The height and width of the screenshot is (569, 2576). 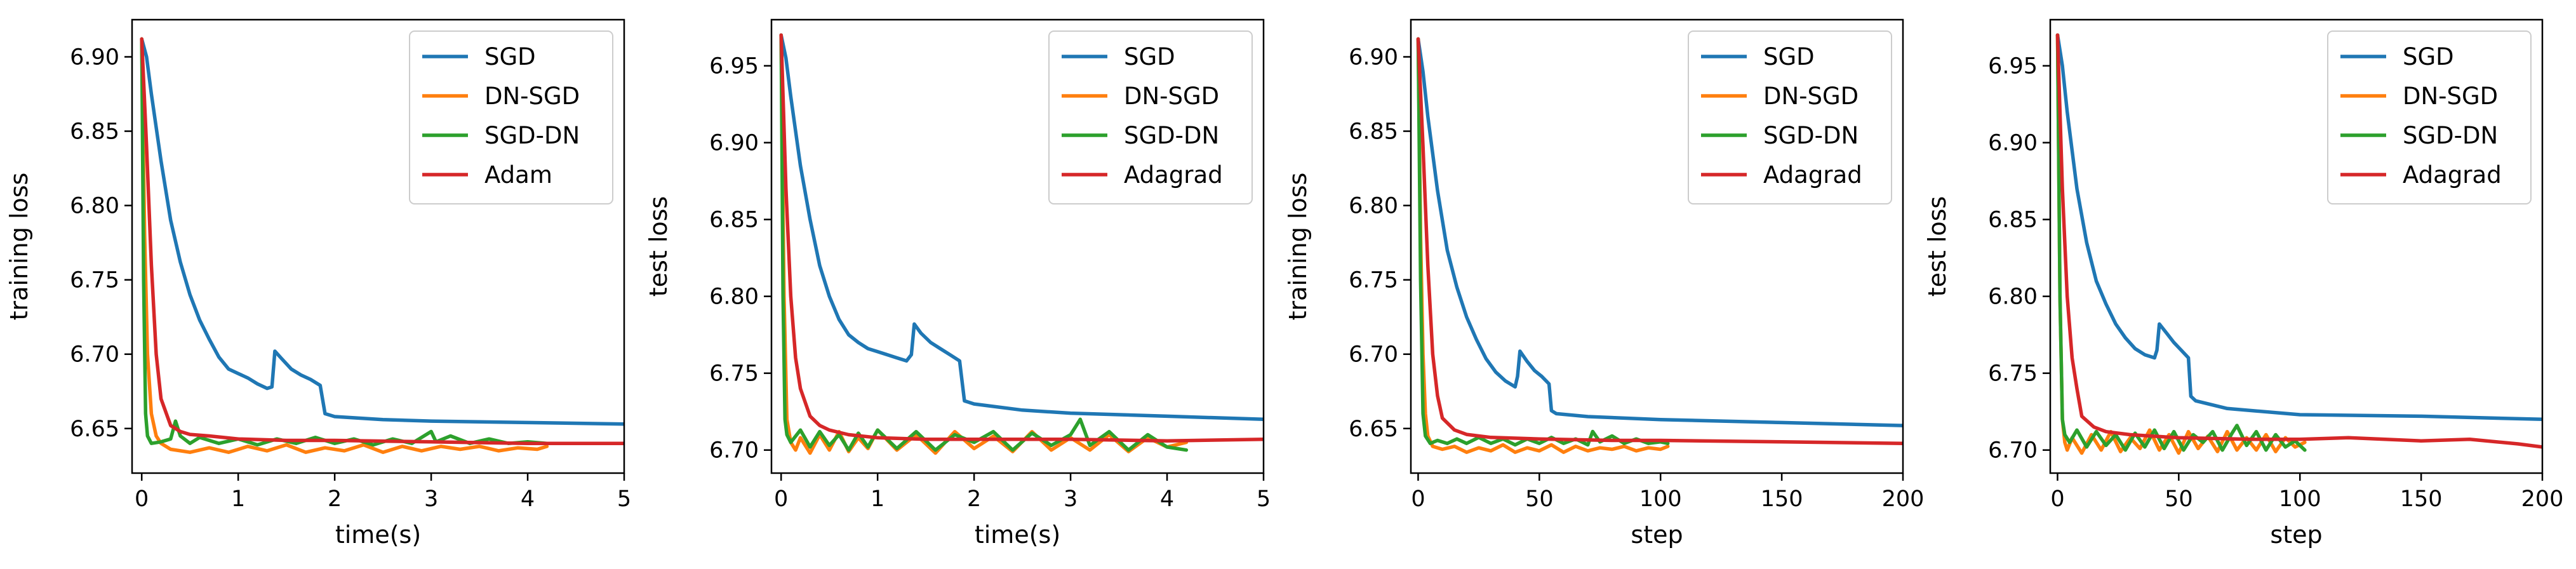 I want to click on legend-label-adam: Adam, so click(x=518, y=175).